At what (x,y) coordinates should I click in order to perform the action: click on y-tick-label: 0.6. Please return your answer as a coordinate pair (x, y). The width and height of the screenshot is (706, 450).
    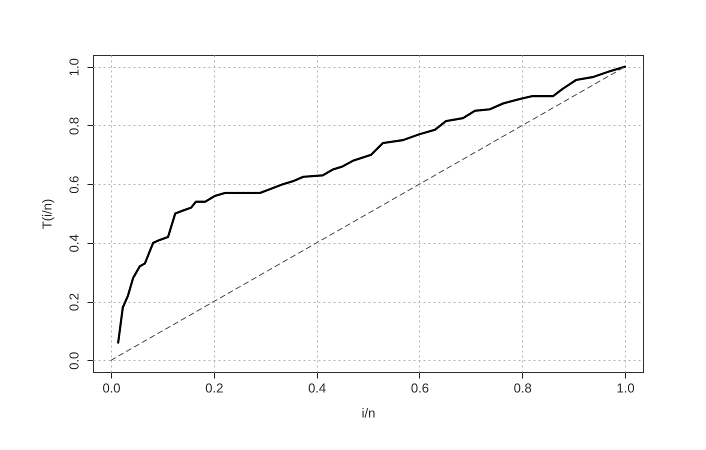
    Looking at the image, I should click on (74, 185).